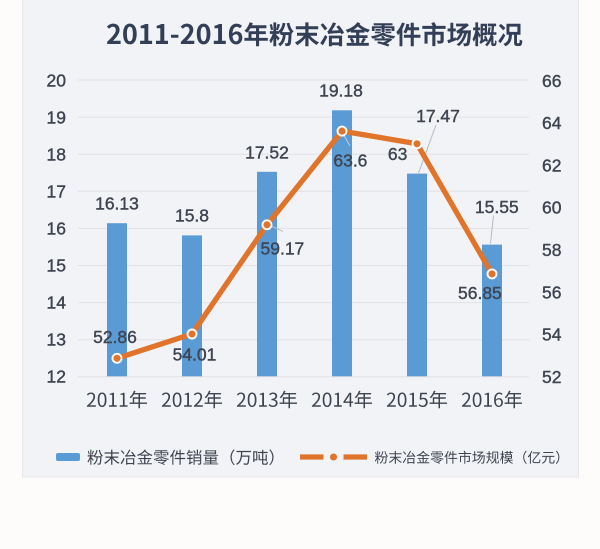 The height and width of the screenshot is (549, 600). I want to click on svg-text: 13, so click(56, 339).